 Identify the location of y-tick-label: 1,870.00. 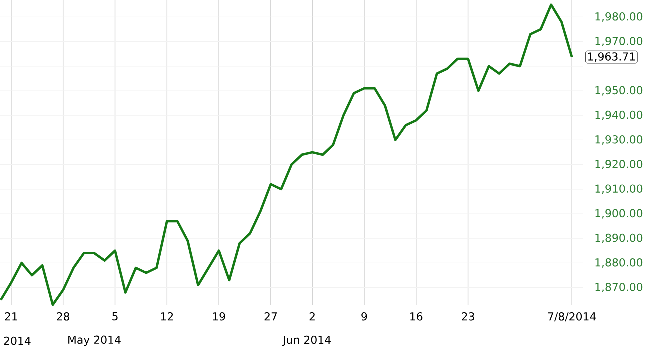
(619, 287).